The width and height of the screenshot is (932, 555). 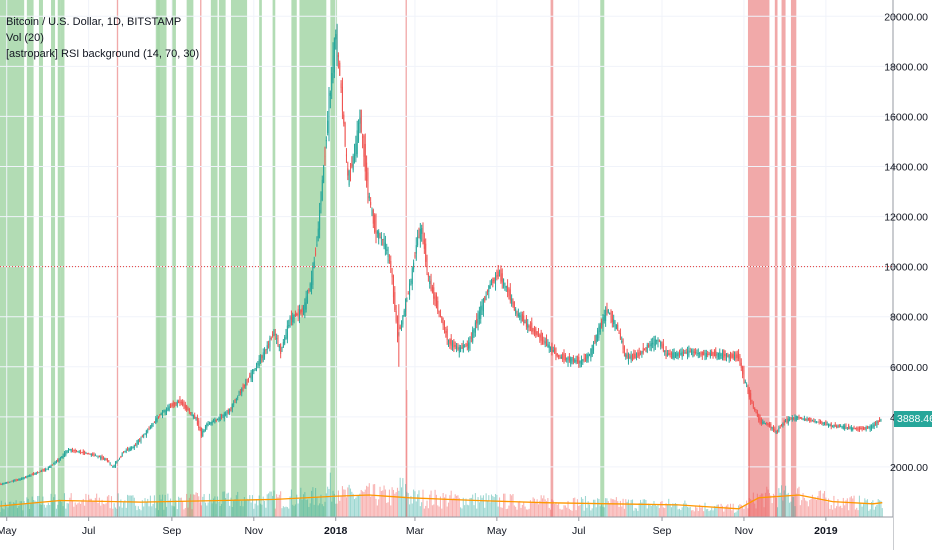 What do you see at coordinates (407, 453) in the screenshot?
I see `volume-spike` at bounding box center [407, 453].